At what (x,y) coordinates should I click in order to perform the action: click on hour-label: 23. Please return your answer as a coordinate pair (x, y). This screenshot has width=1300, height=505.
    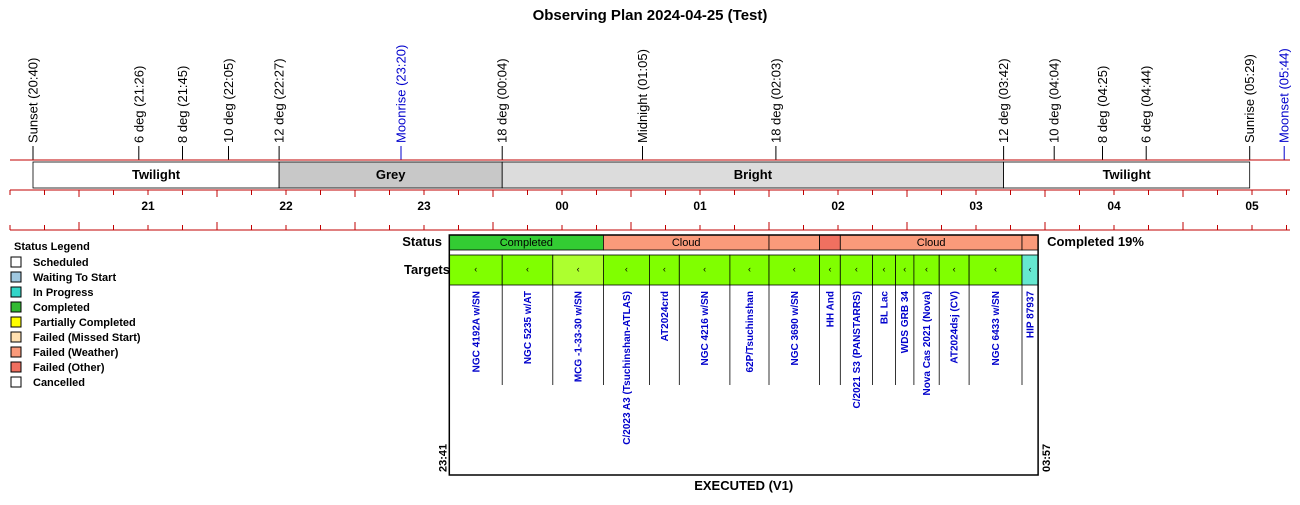
    Looking at the image, I should click on (424, 206).